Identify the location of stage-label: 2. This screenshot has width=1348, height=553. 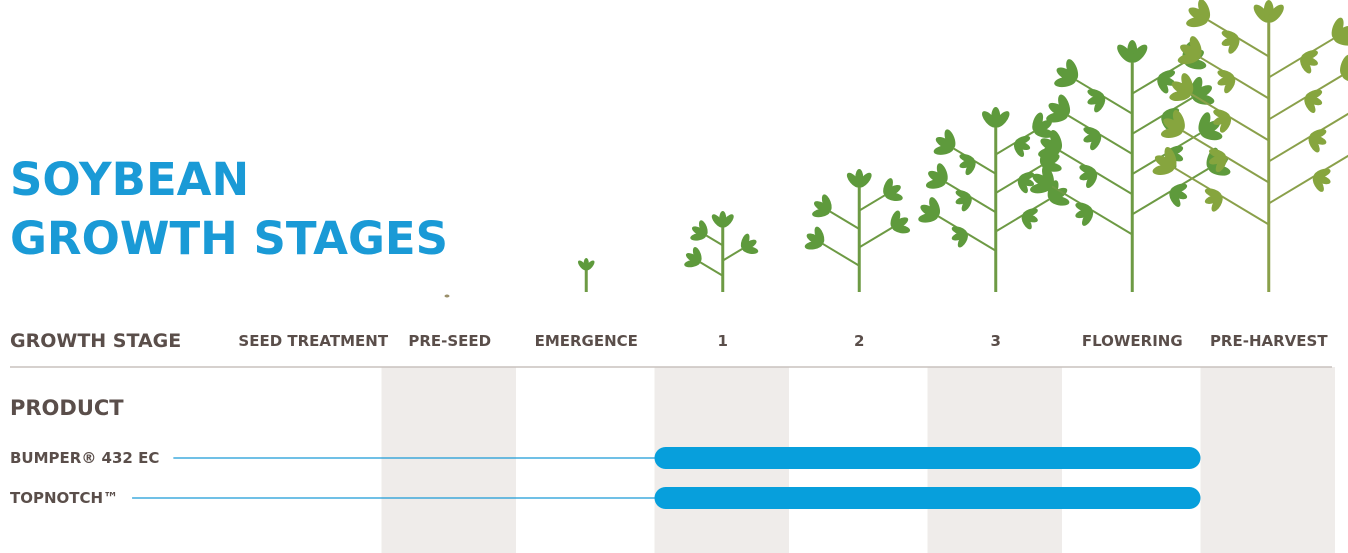
(859, 341).